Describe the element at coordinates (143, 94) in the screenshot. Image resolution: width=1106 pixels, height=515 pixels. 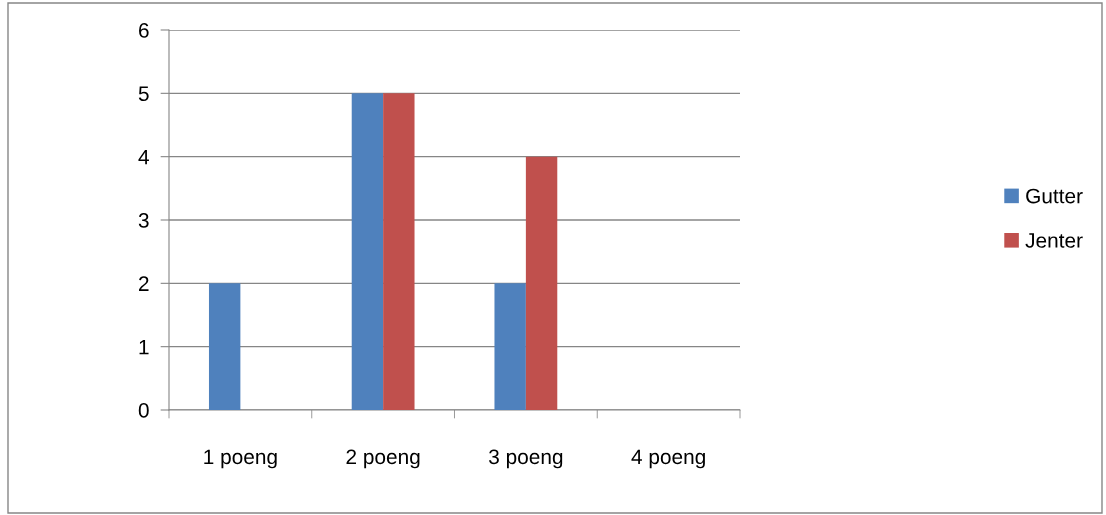
I see `y-tick-label: 5` at that location.